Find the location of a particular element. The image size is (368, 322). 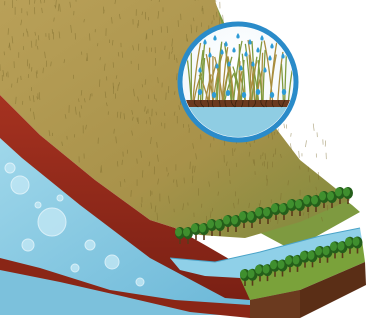

inset-soil is located at coordinates (238, 103).